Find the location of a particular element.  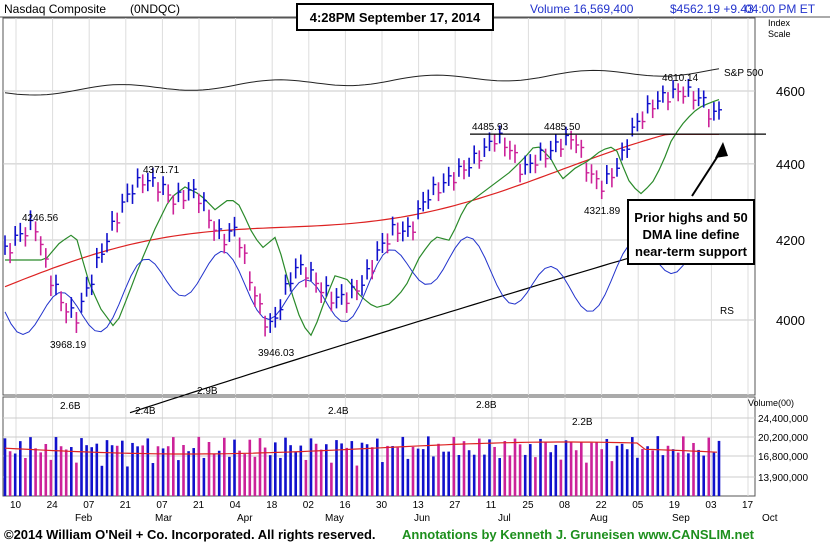

x-day-tick-label: 10 is located at coordinates (16, 505).